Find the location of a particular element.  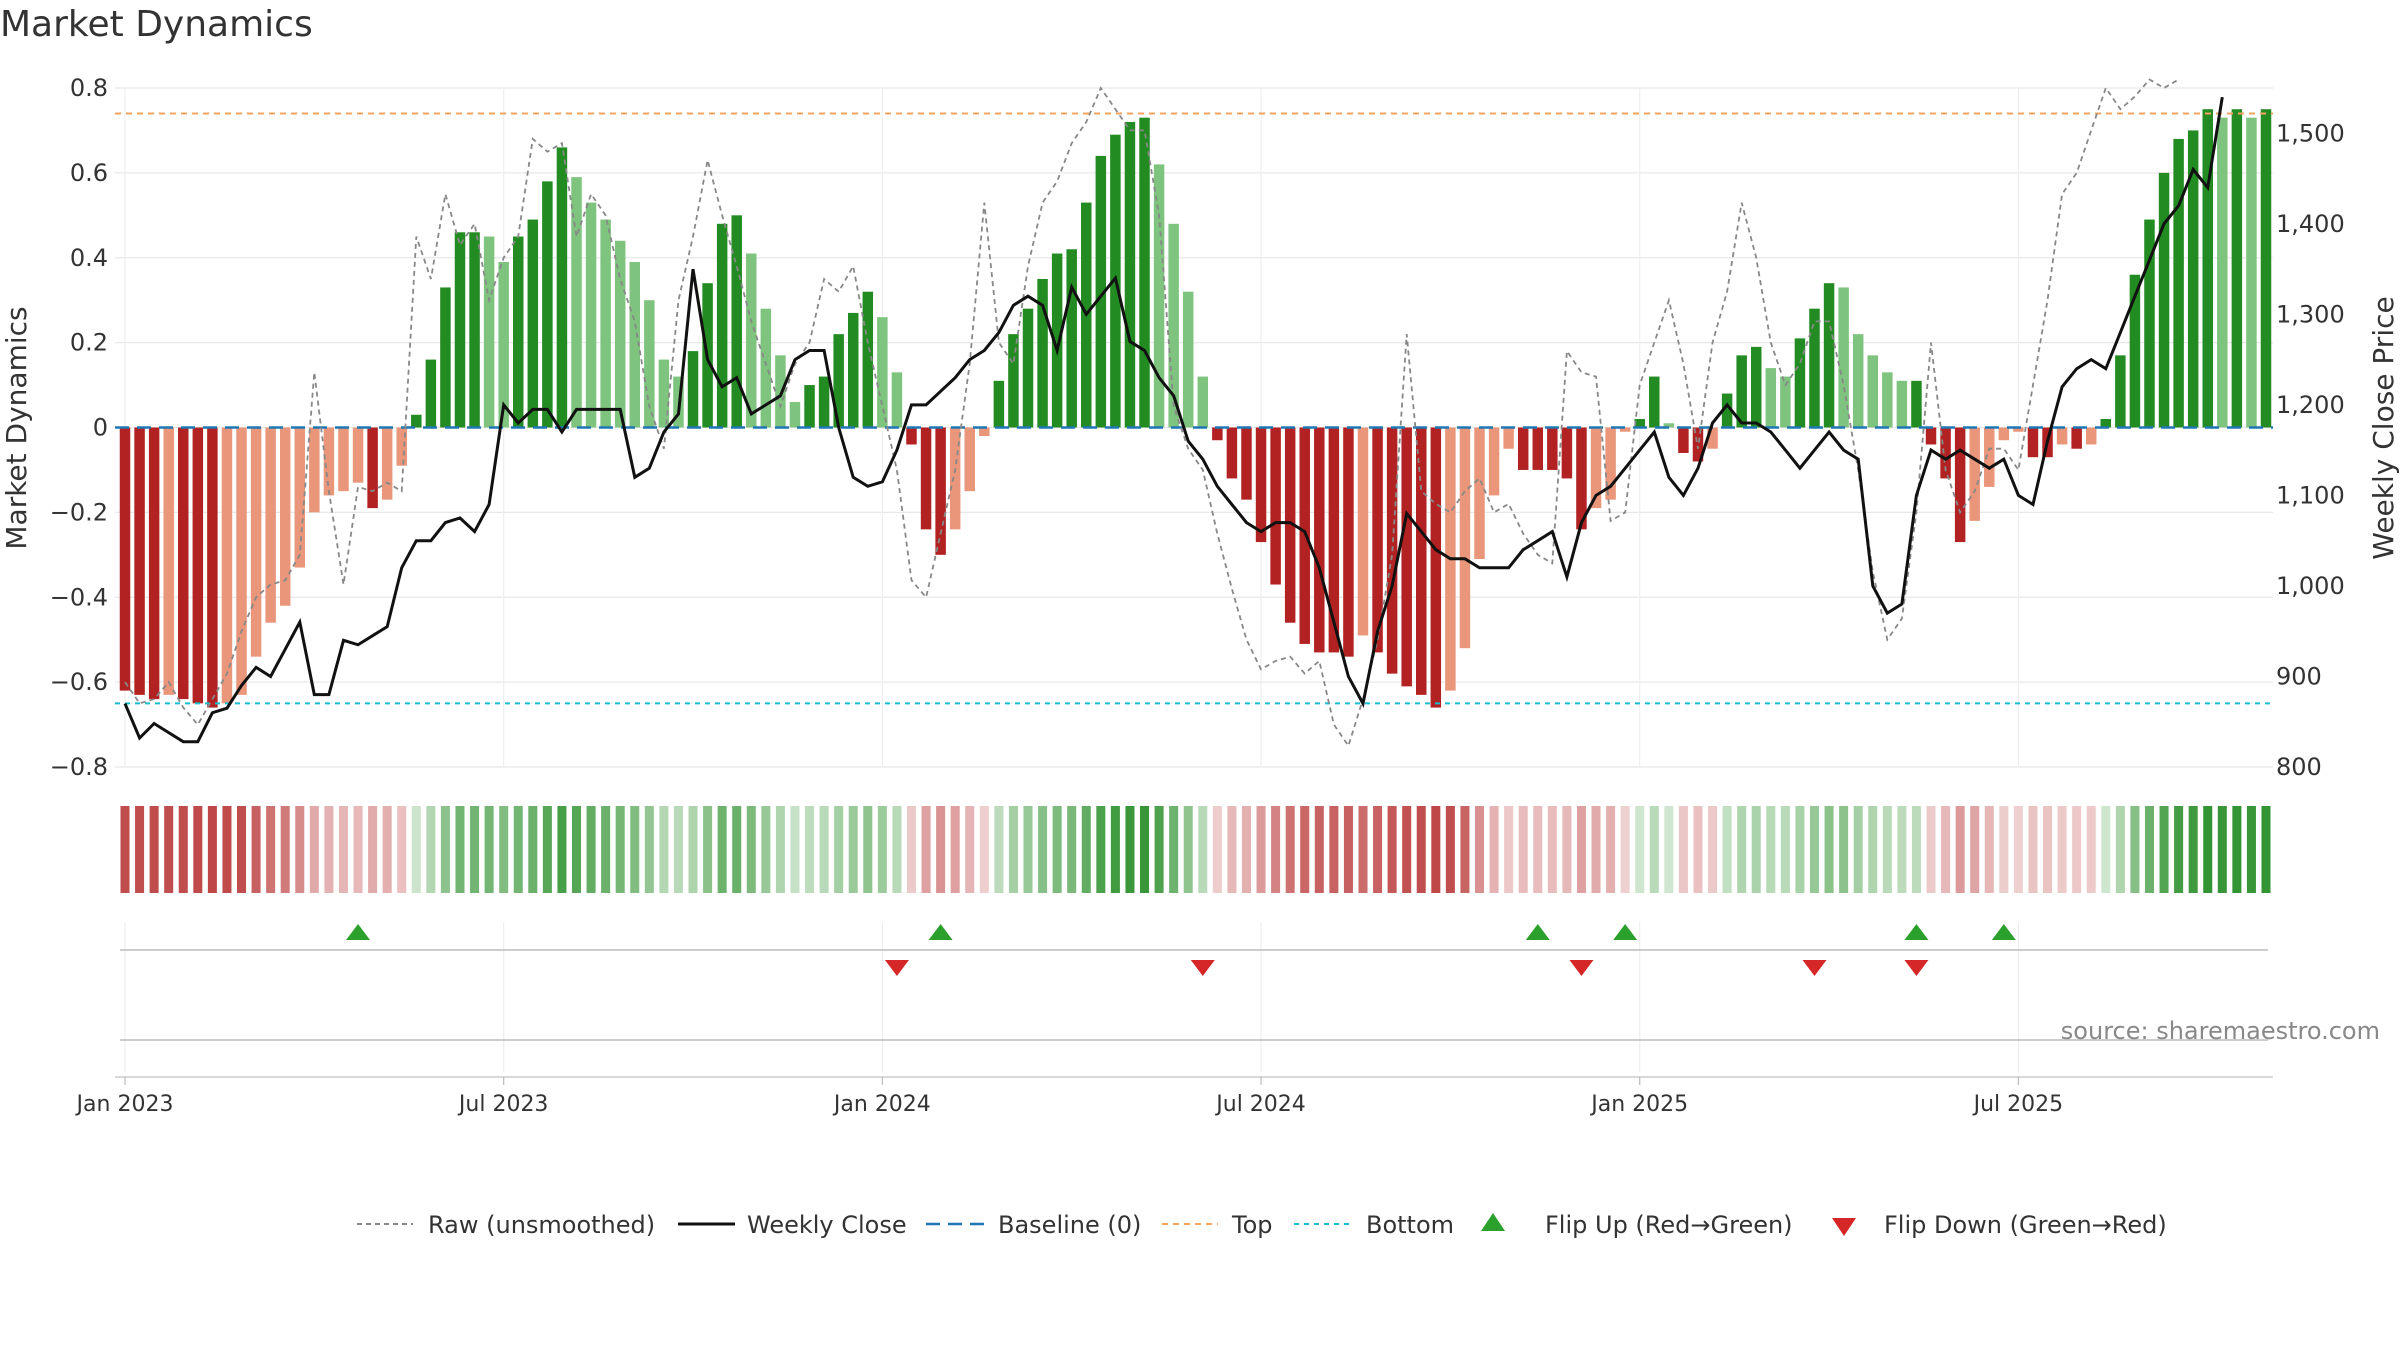

flip-down-icon is located at coordinates (896, 968).